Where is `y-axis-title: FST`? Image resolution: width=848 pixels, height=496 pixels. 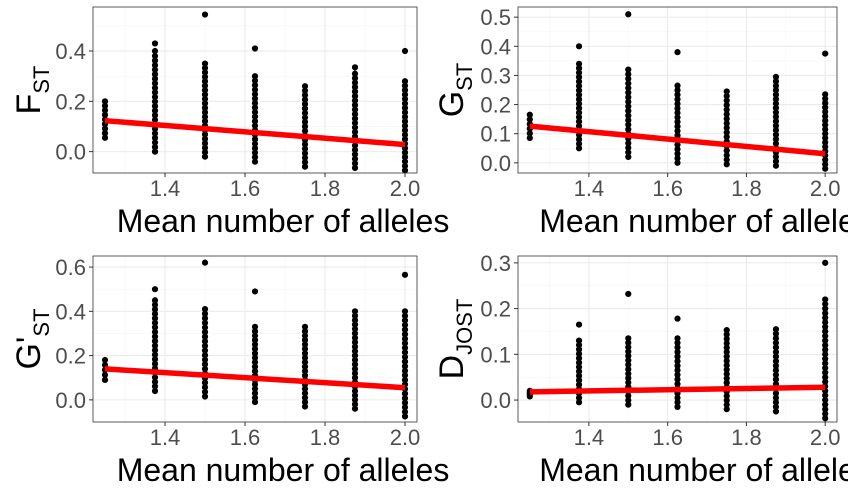
y-axis-title: FST is located at coordinates (32, 90).